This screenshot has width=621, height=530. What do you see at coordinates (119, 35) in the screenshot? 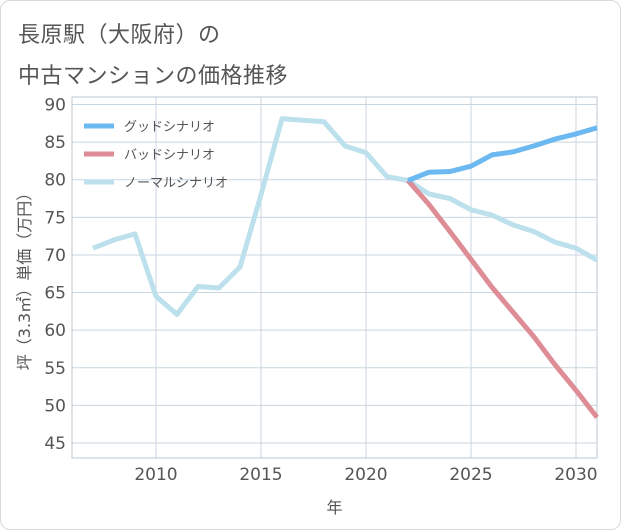
I see `chart-title-line1: 長原駅（大阪府）の` at bounding box center [119, 35].